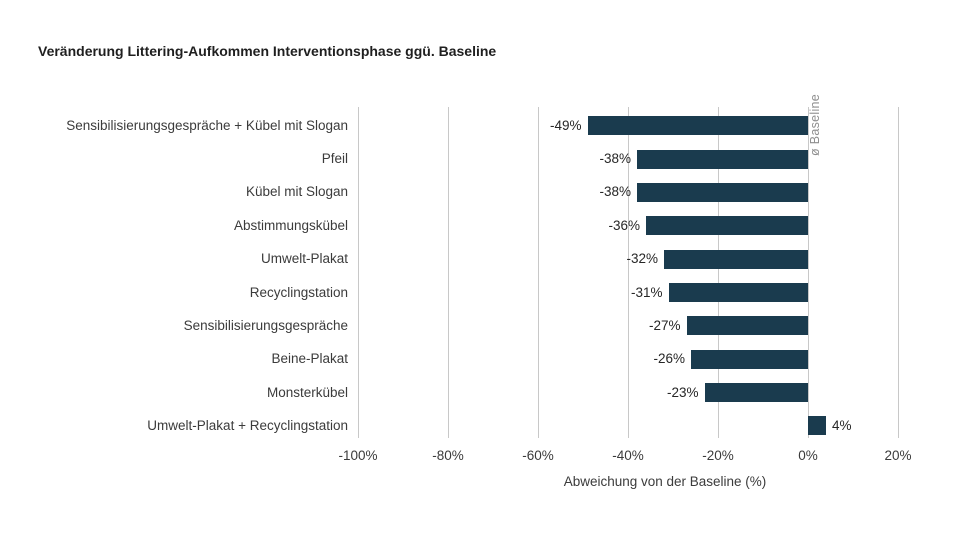 This screenshot has width=962, height=549. What do you see at coordinates (682, 392) in the screenshot?
I see `bar-value-label: -23%` at bounding box center [682, 392].